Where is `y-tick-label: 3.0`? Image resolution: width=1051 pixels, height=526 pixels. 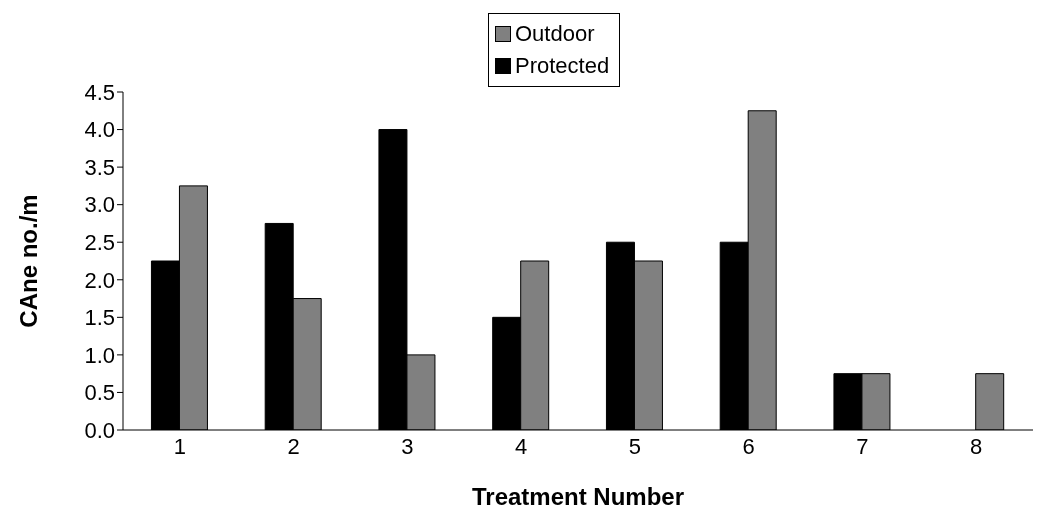 y-tick-label: 3.0 is located at coordinates (99, 205).